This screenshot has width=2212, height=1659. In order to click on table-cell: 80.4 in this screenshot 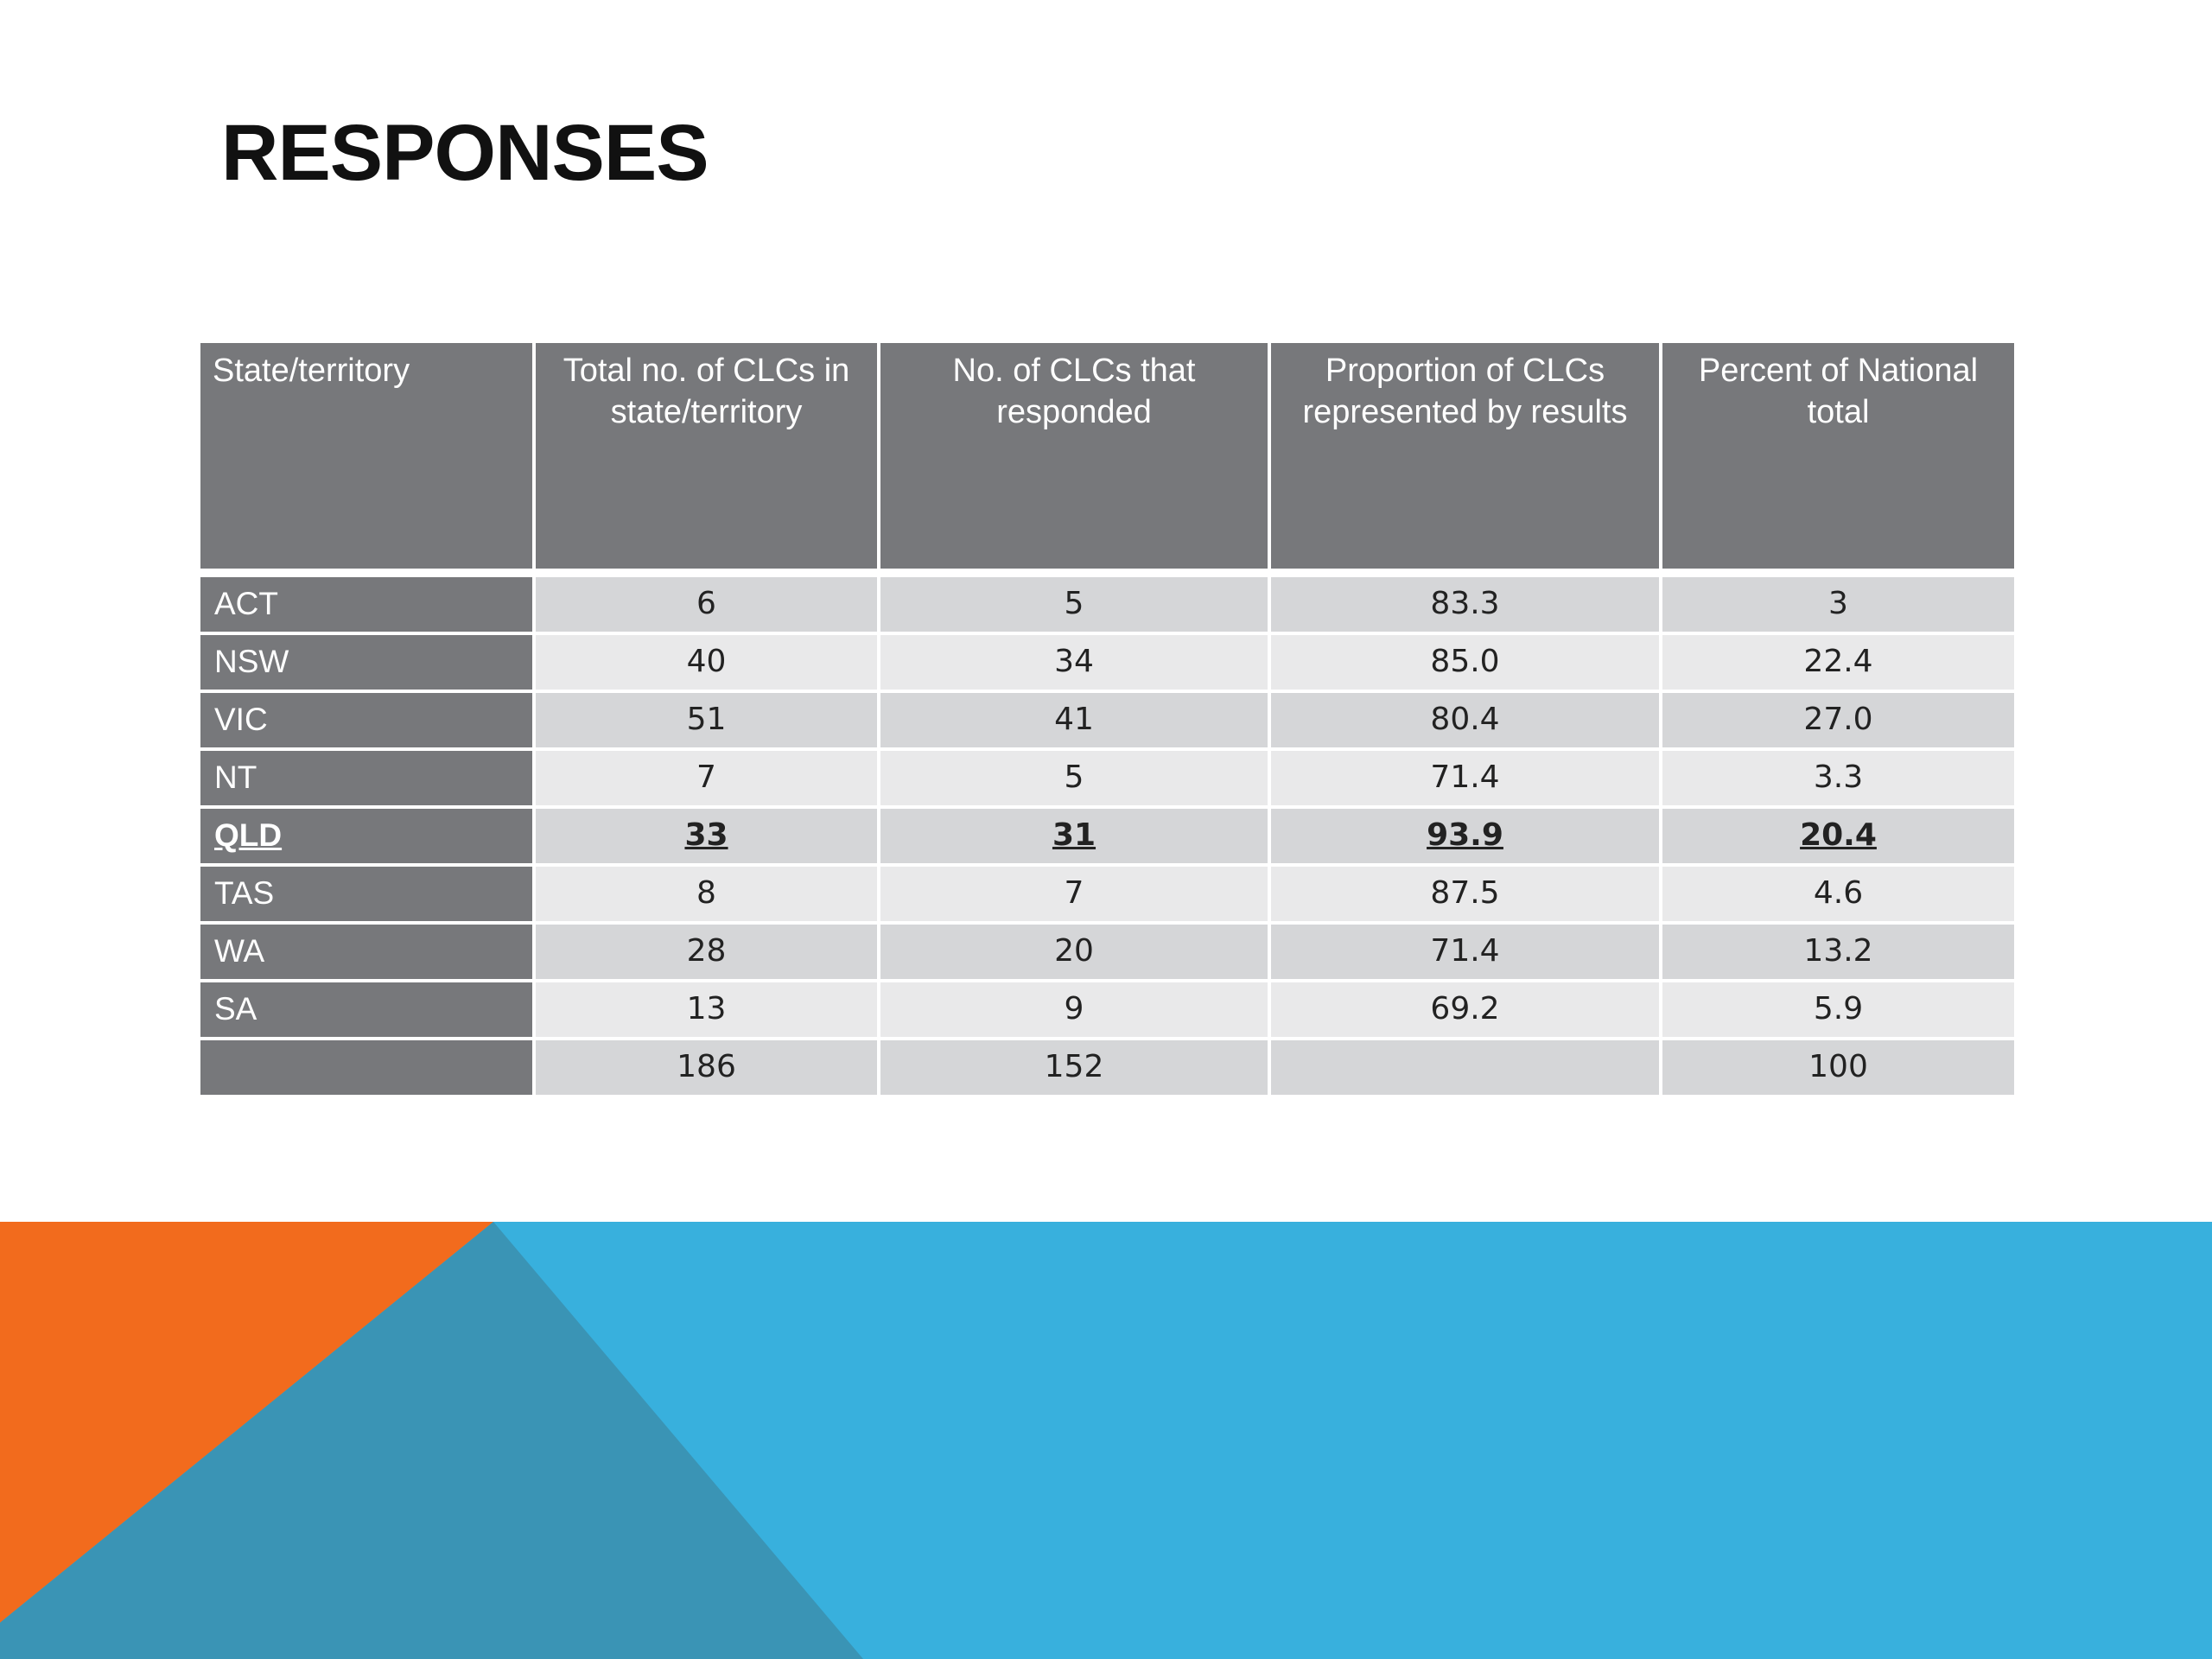, I will do `click(1465, 720)`.